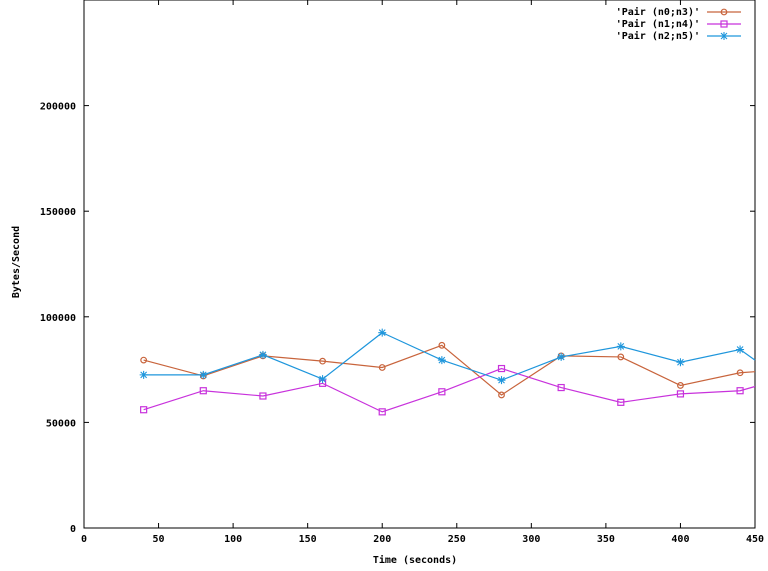 The height and width of the screenshot is (571, 768). I want to click on legend-item-2: 'Pair (n1;n4)', so click(678, 24).